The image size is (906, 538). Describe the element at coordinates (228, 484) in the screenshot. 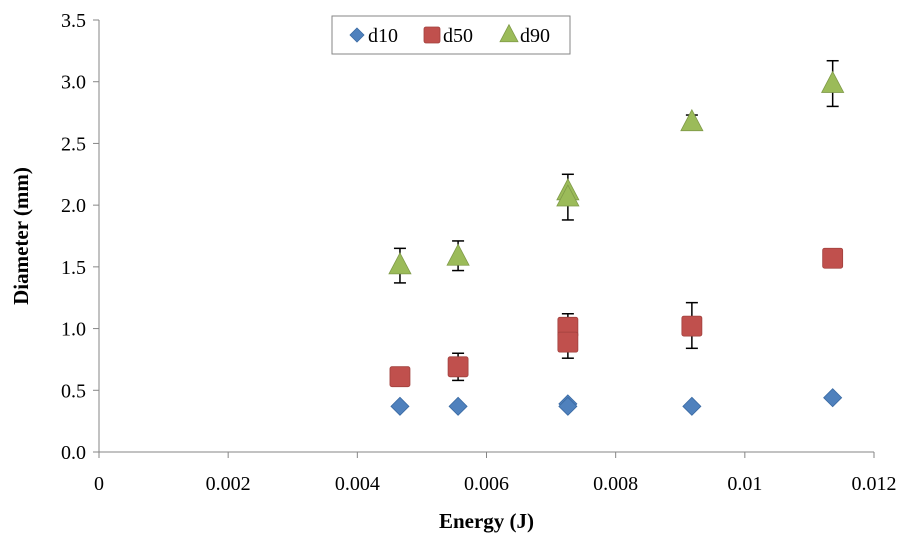

I see `x-tick-label: 0.002` at that location.